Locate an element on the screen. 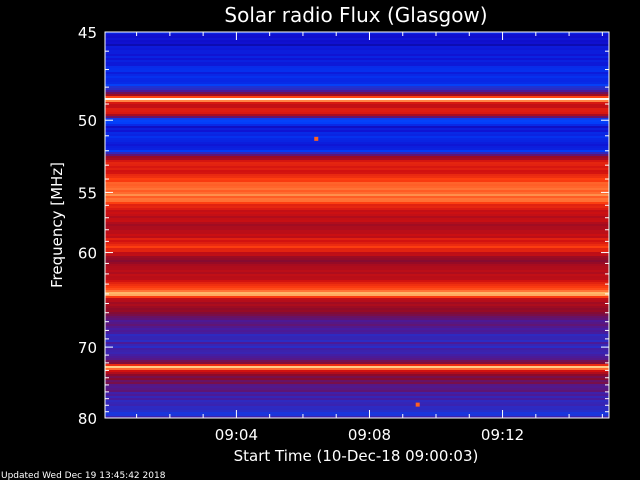  x-tick-label: 09:04 is located at coordinates (236, 435).